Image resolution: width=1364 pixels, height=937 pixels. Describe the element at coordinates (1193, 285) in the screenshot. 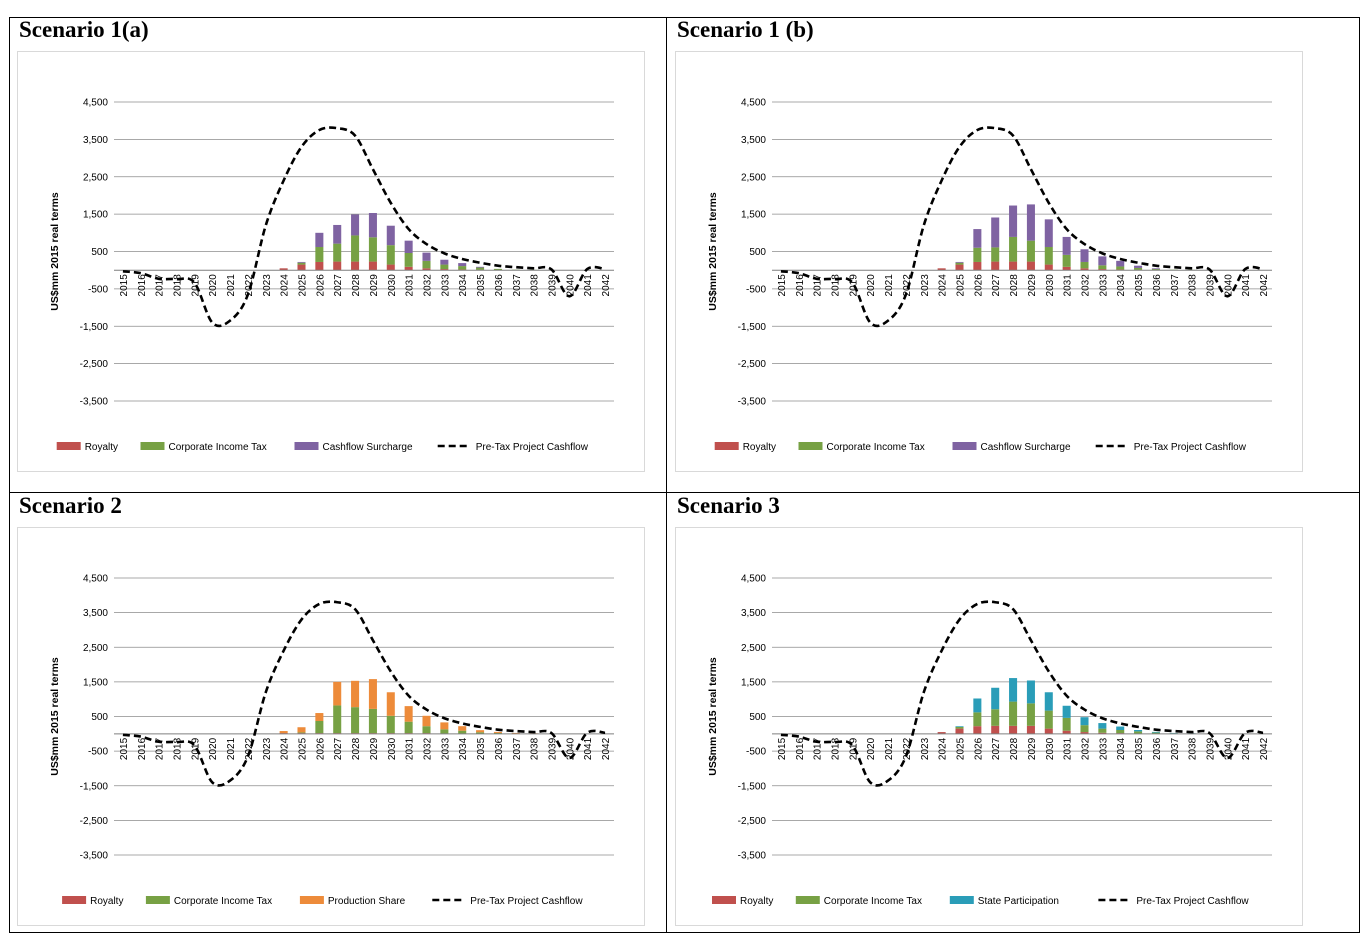

I see `x-tick-label: 2038` at that location.